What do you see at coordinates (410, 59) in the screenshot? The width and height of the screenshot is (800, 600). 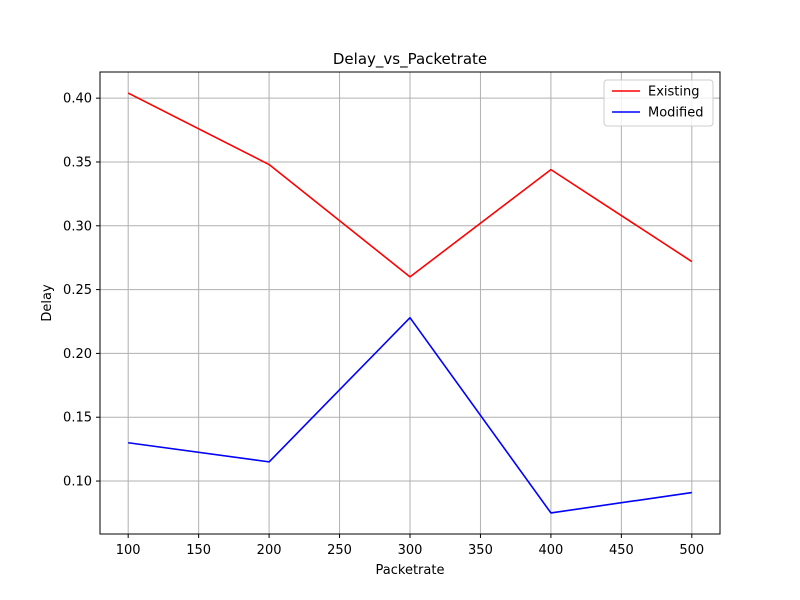 I see `chart-title: Delay_vs_Packetrate` at bounding box center [410, 59].